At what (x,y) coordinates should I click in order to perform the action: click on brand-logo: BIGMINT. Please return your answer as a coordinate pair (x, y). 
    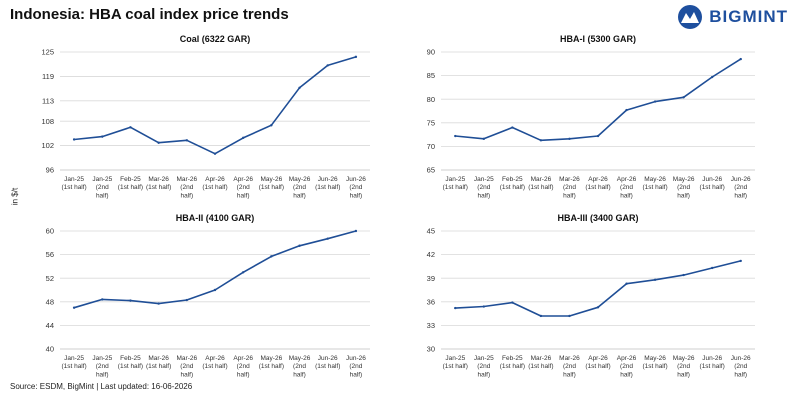
    Looking at the image, I should click on (731, 17).